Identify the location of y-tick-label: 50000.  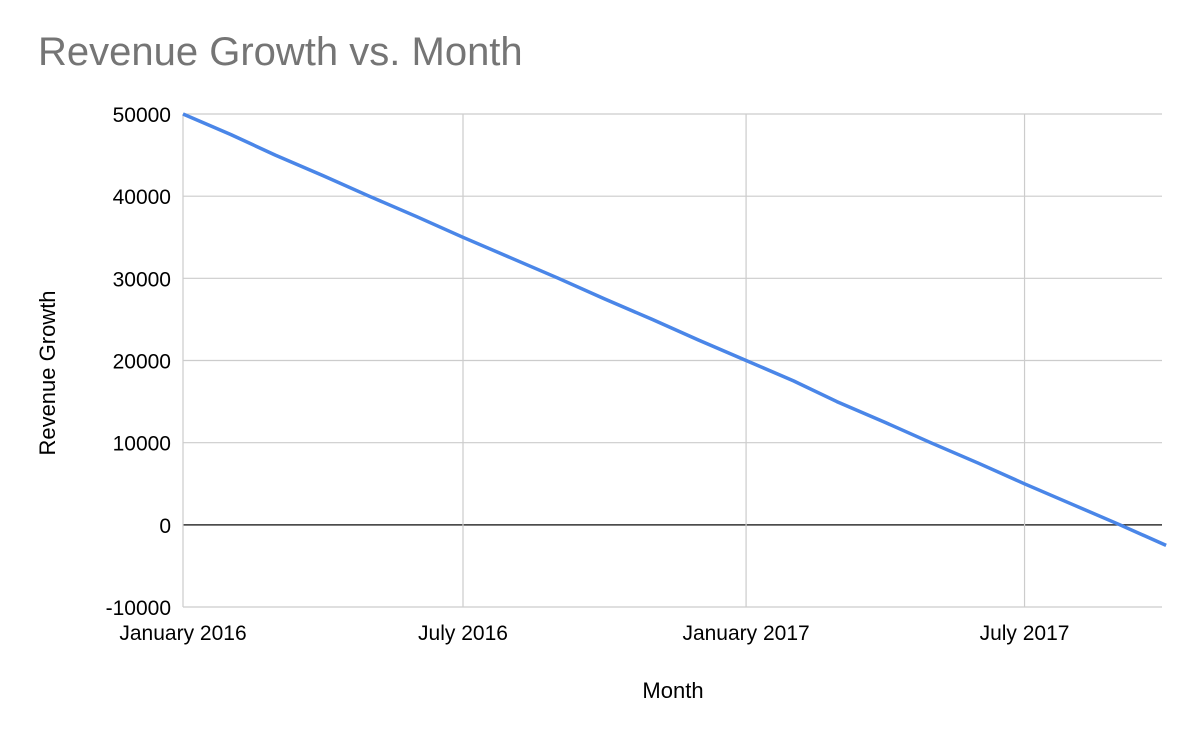
(142, 115).